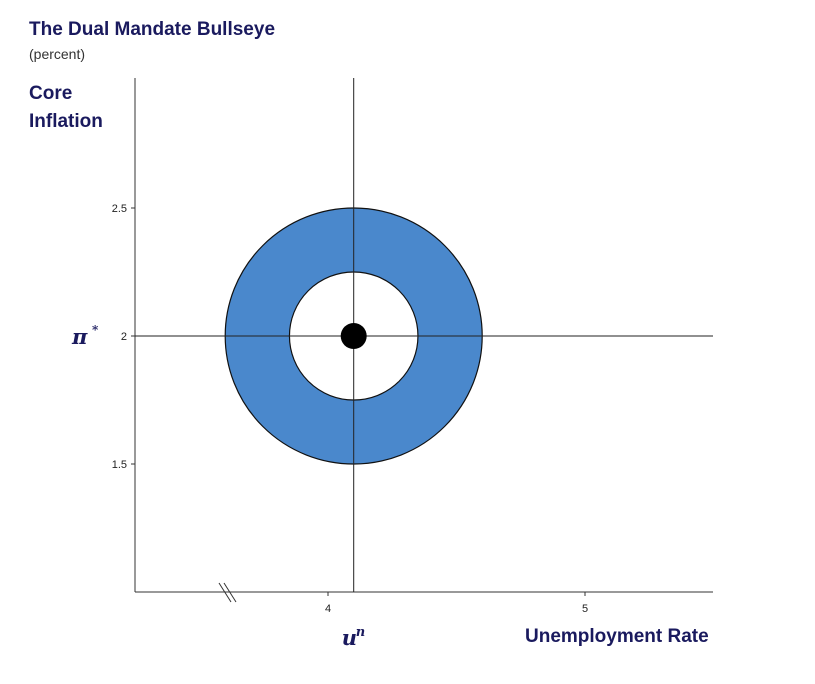 Image resolution: width=815 pixels, height=684 pixels. Describe the element at coordinates (585, 609) in the screenshot. I see `x-tick-label: 5` at that location.